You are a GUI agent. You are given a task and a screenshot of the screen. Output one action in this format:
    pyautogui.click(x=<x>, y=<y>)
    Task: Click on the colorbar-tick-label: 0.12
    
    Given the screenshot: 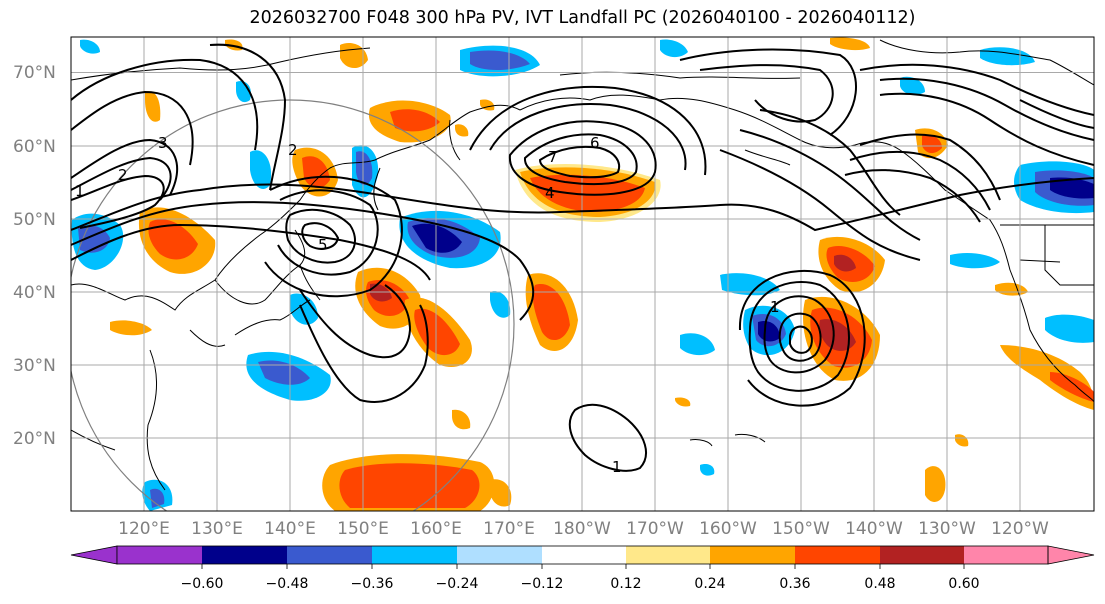 What is the action you would take?
    pyautogui.click(x=625, y=584)
    